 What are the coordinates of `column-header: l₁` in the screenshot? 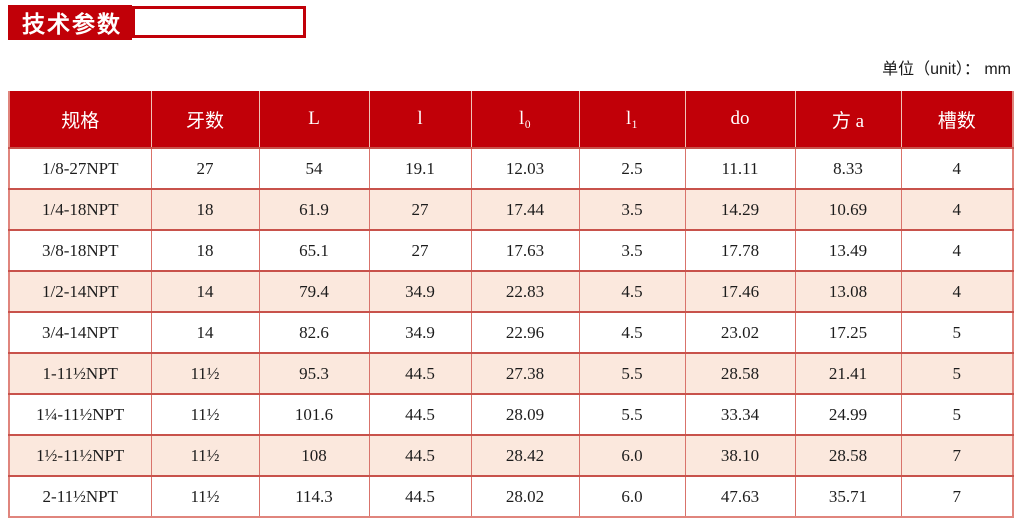 It's located at (632, 119).